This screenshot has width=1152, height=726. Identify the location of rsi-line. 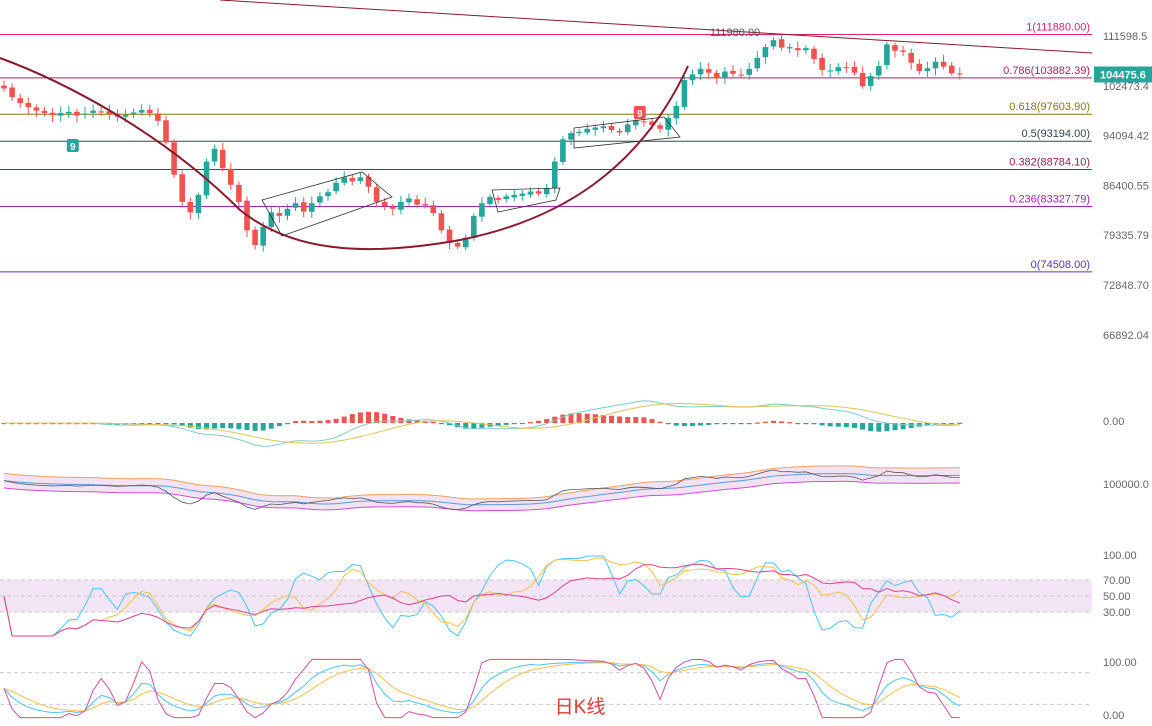
(481, 600).